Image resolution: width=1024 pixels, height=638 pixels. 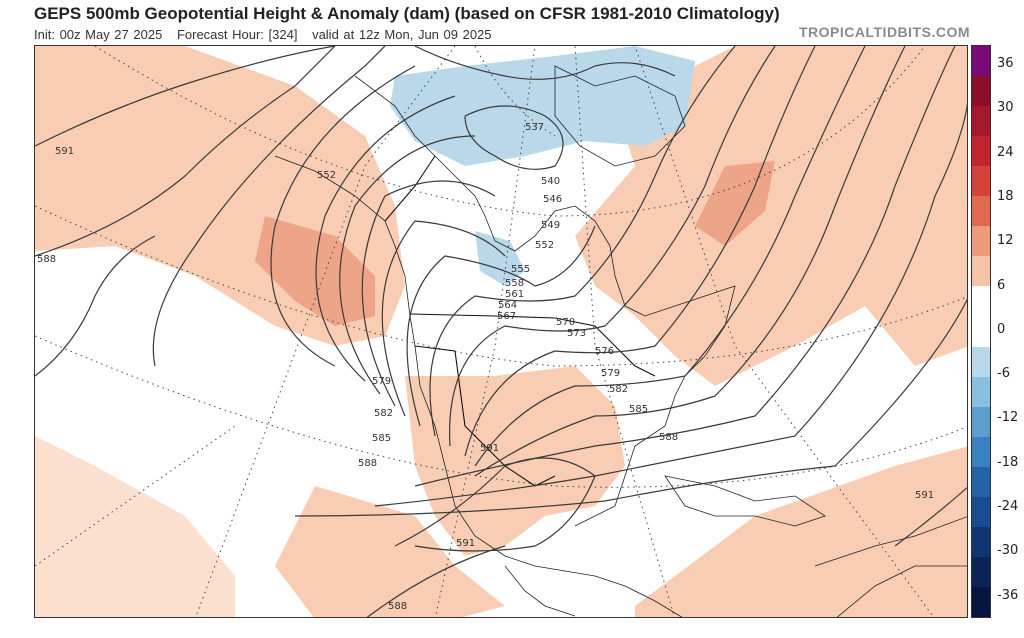 I want to click on colorbar-tick-label: -18, so click(x=1008, y=462).